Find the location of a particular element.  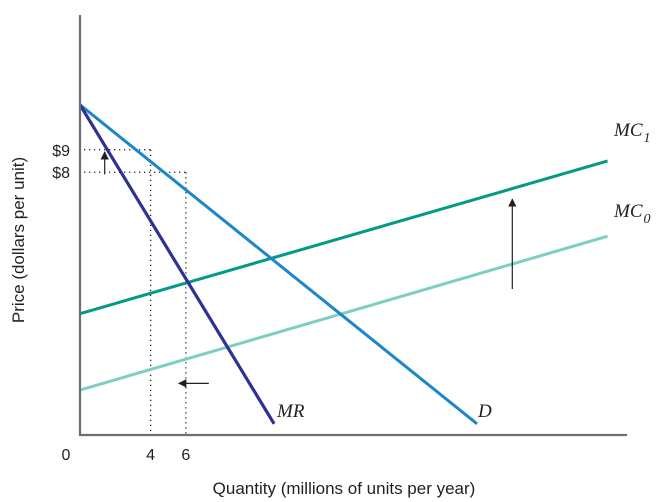

curve-label-subscript: 0 is located at coordinates (647, 219).